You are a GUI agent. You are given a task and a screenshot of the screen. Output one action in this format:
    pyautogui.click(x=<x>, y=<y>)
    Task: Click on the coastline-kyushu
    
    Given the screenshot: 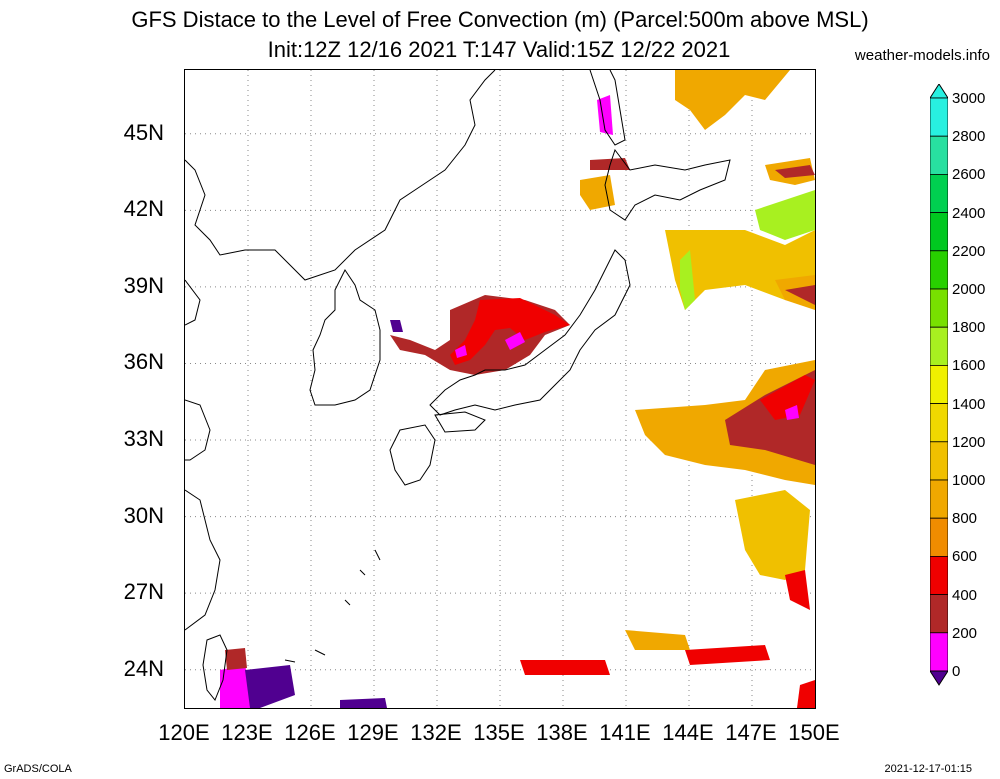 What is the action you would take?
    pyautogui.click(x=412, y=455)
    